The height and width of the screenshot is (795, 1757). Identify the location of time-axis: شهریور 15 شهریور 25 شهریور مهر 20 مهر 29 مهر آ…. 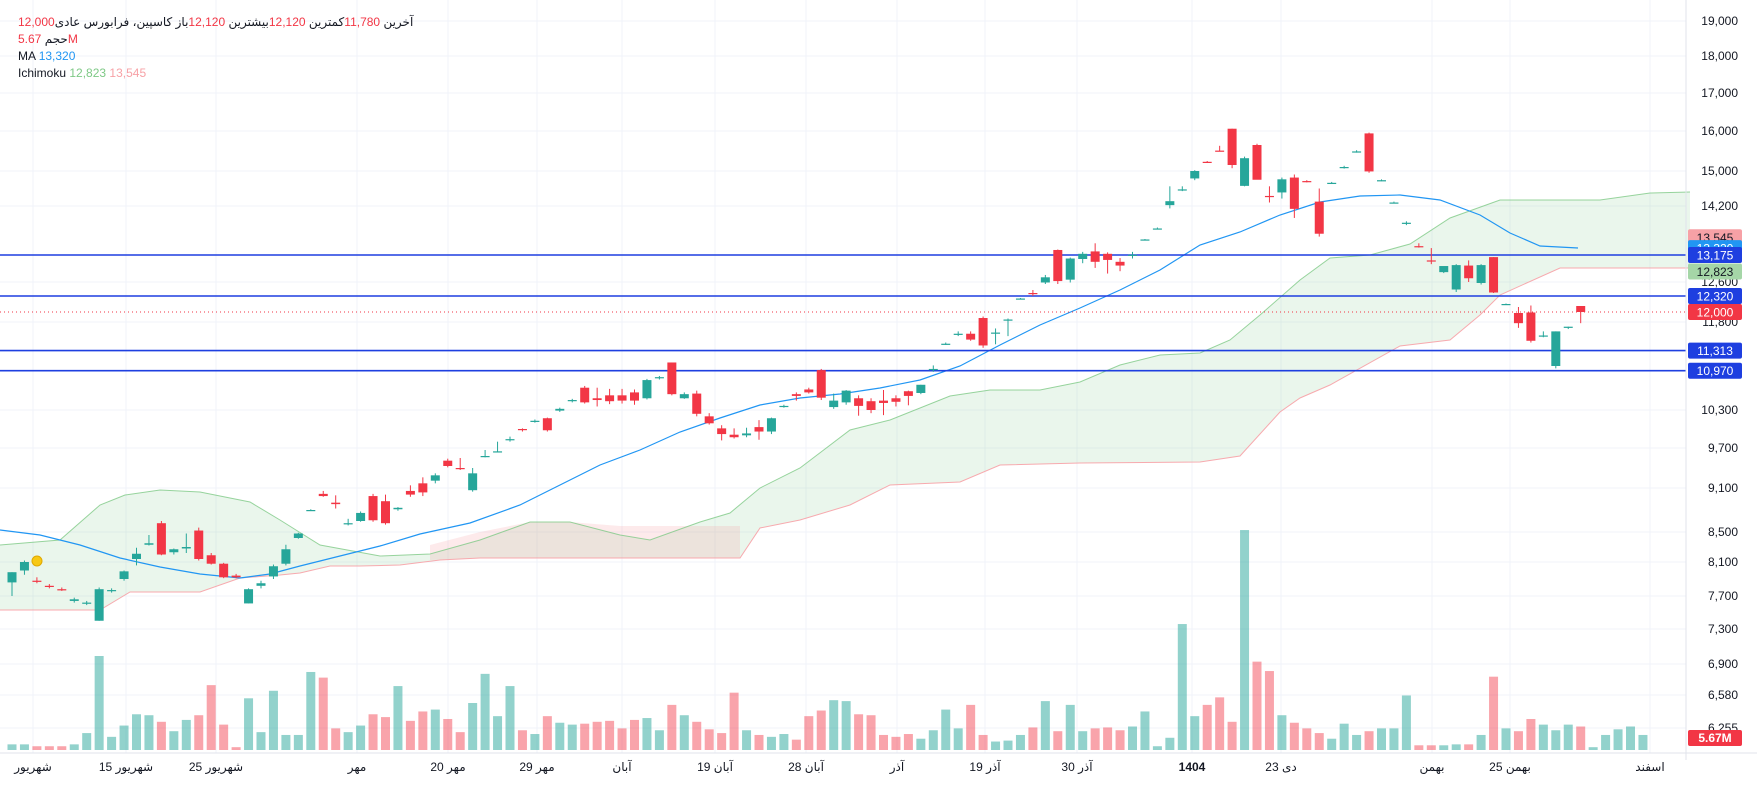
(838, 767).